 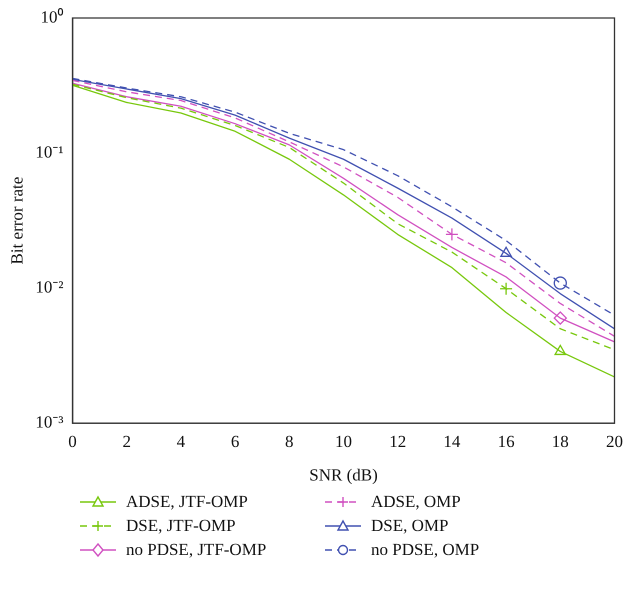 What do you see at coordinates (397, 441) in the screenshot?
I see `x-tick-label: 12` at bounding box center [397, 441].